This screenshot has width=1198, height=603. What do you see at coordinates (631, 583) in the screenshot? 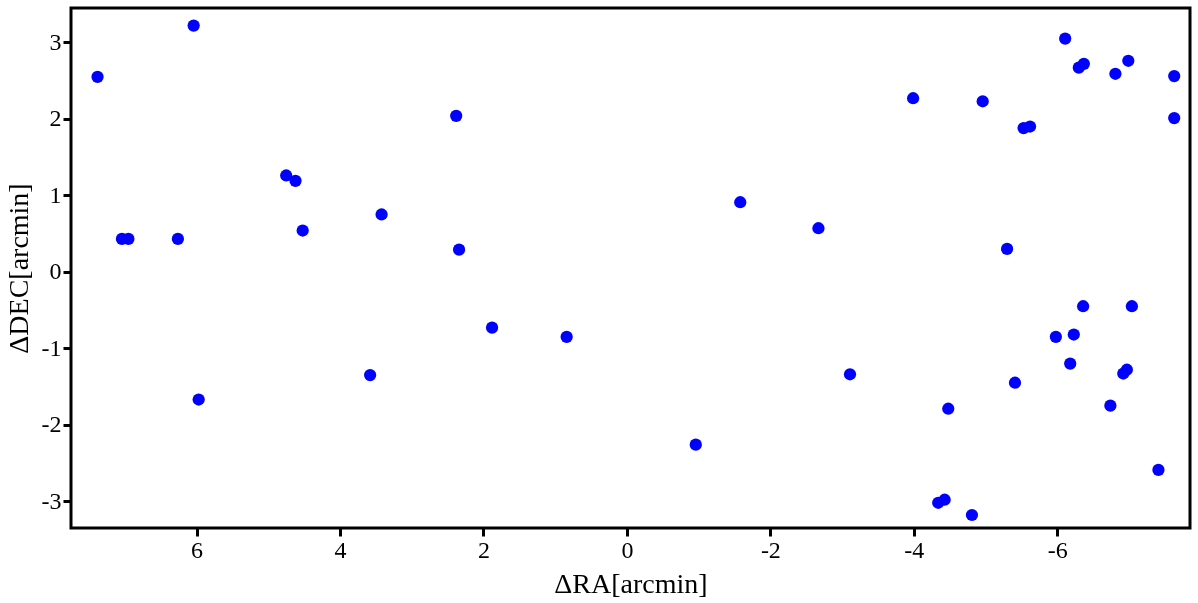
I see `x-axis-title: ΔRA[arcmin]` at bounding box center [631, 583].